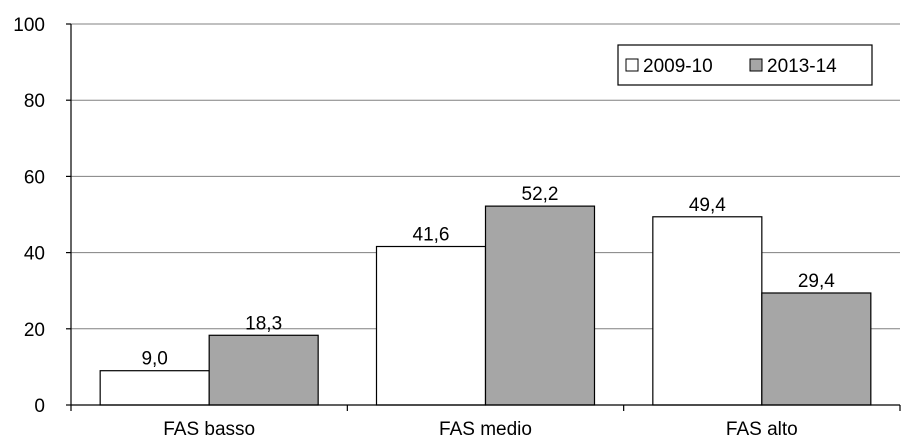 This screenshot has width=910, height=442. What do you see at coordinates (154, 359) in the screenshot?
I see `data-label: 9,0` at bounding box center [154, 359].